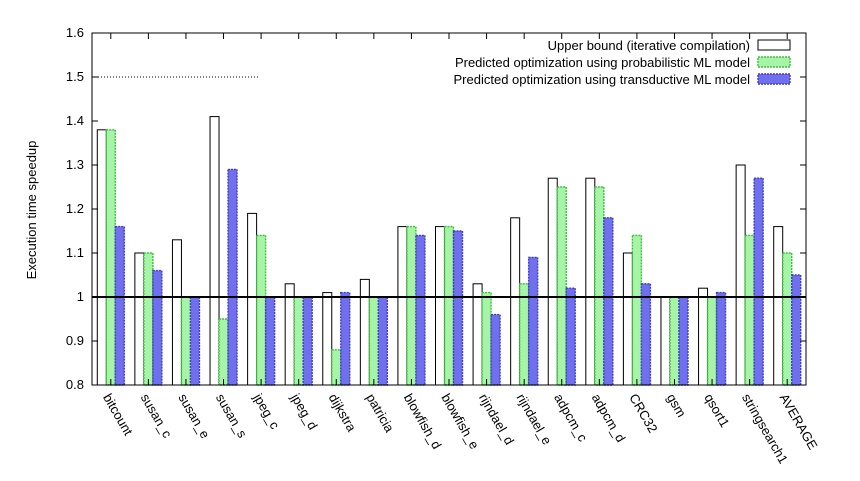 This screenshot has height=481, width=860. What do you see at coordinates (364, 332) in the screenshot?
I see `bar-1-patricia` at bounding box center [364, 332].